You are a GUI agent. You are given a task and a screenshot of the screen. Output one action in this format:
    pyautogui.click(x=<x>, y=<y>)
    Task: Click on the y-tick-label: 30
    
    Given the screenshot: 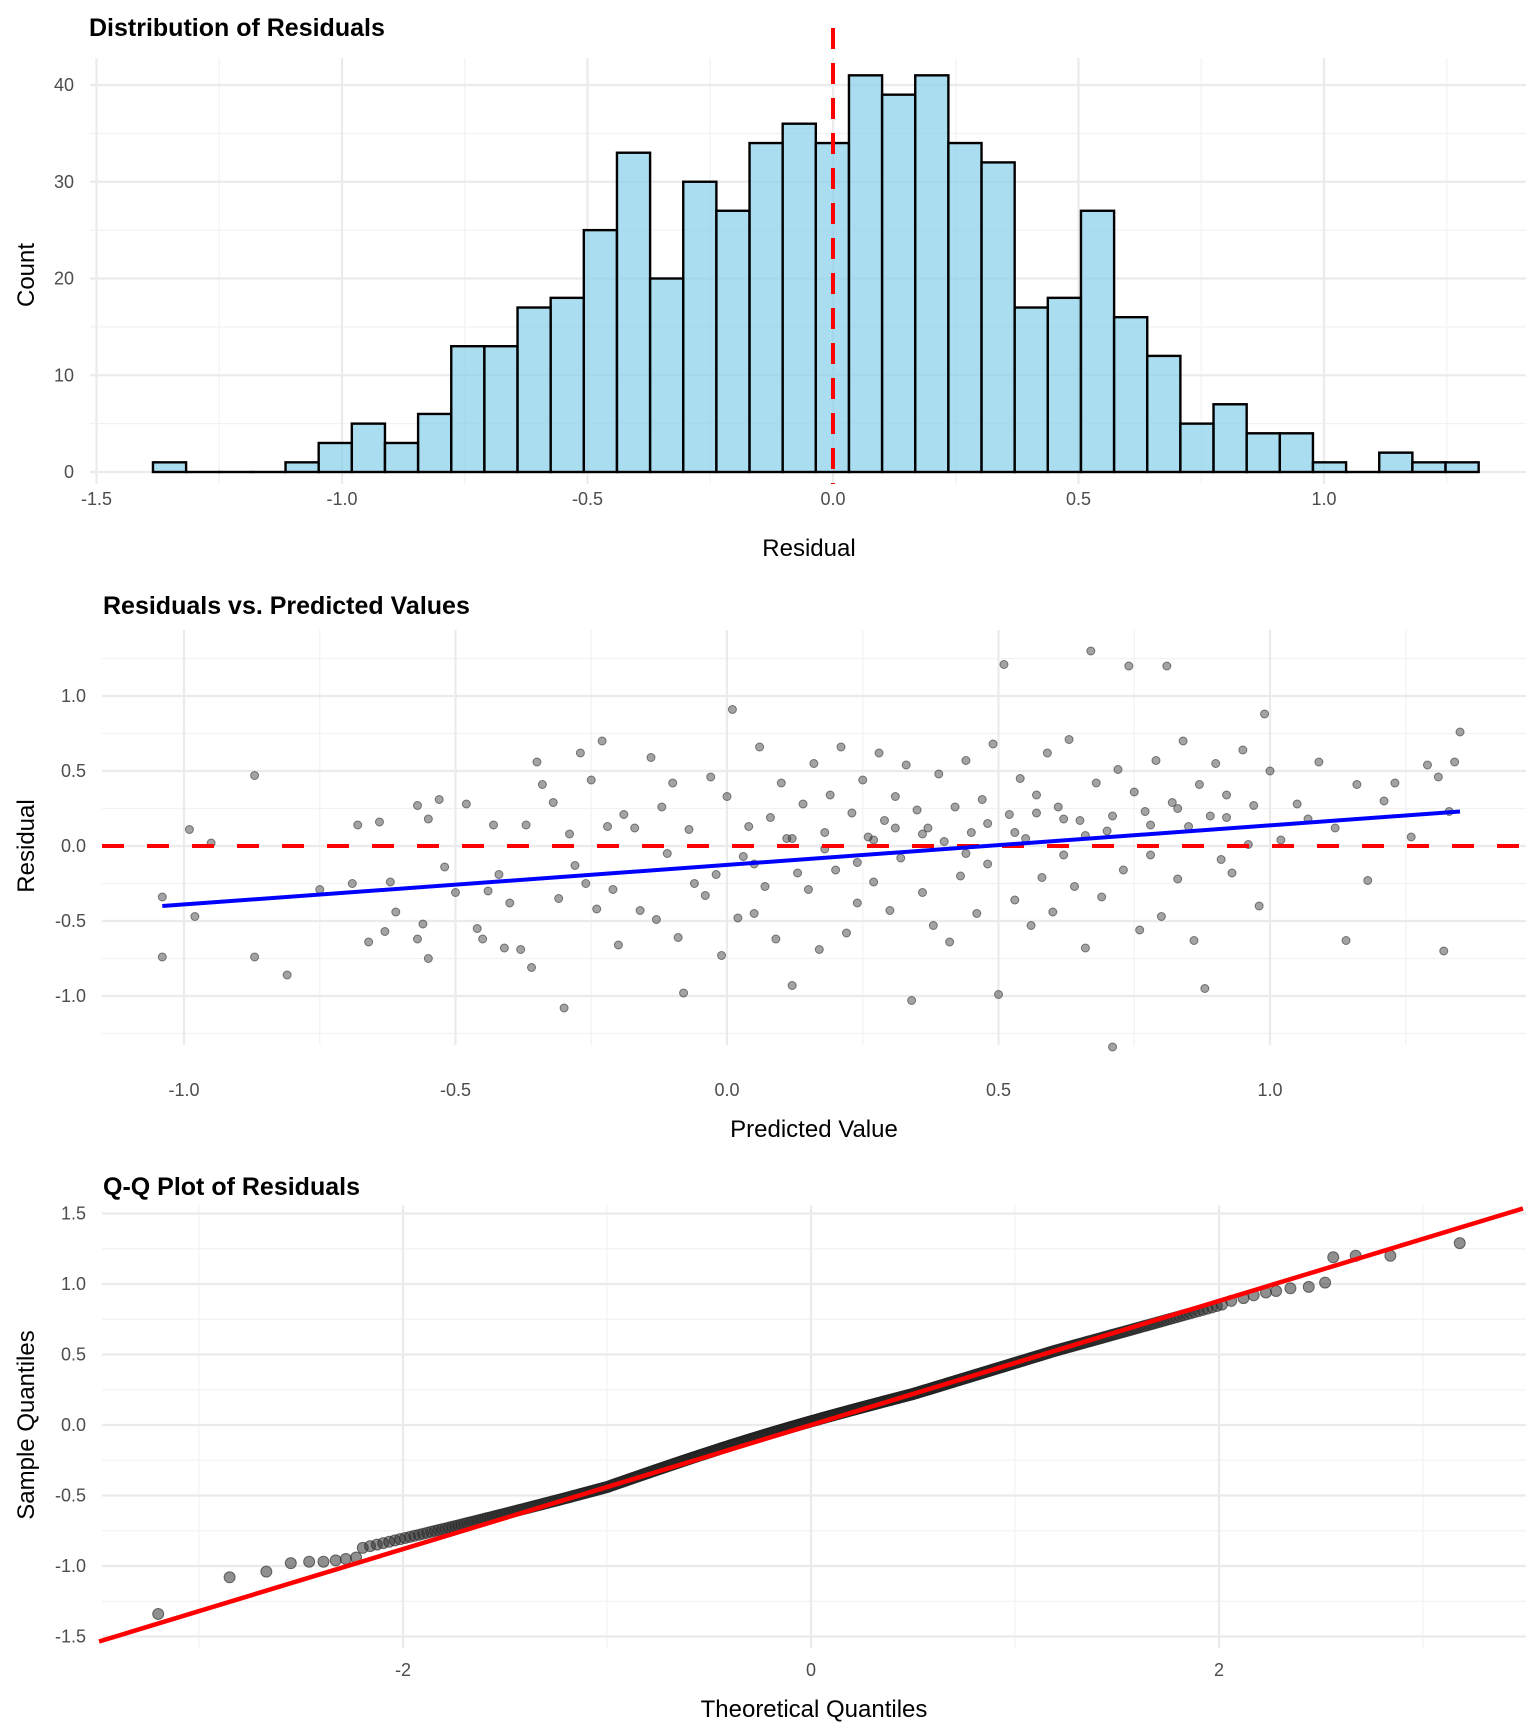 What is the action you would take?
    pyautogui.click(x=64, y=182)
    